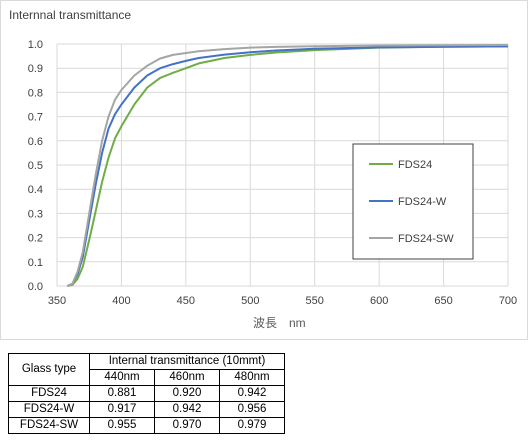 The height and width of the screenshot is (442, 530). What do you see at coordinates (252, 425) in the screenshot?
I see `cell-value: 0.979` at bounding box center [252, 425].